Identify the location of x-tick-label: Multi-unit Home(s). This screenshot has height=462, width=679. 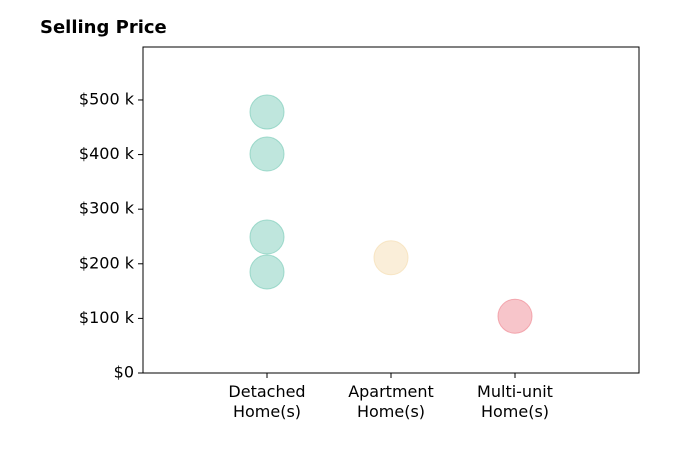
(515, 401).